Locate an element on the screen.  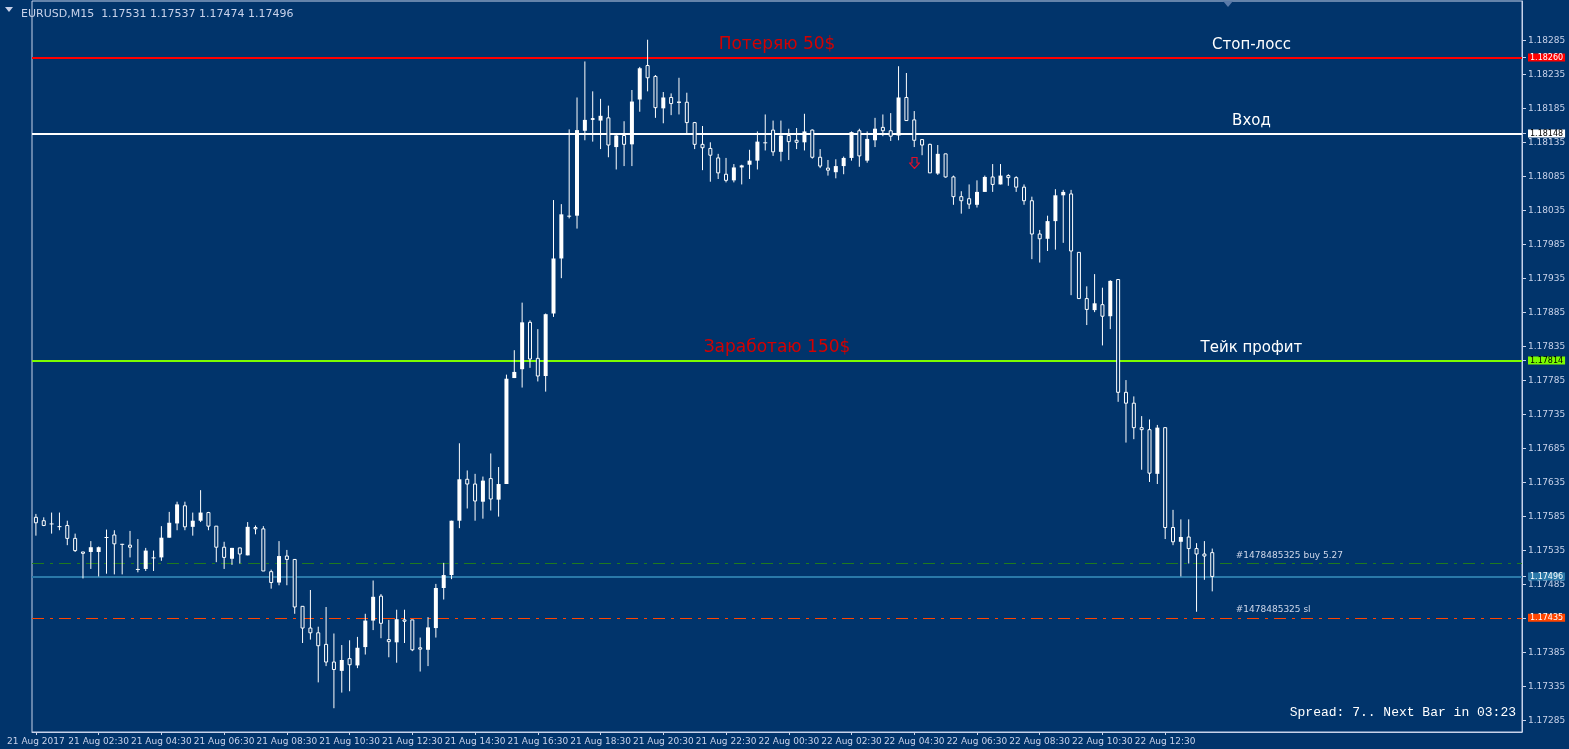
x-tick-label: 21 Aug 06:30 is located at coordinates (224, 740).